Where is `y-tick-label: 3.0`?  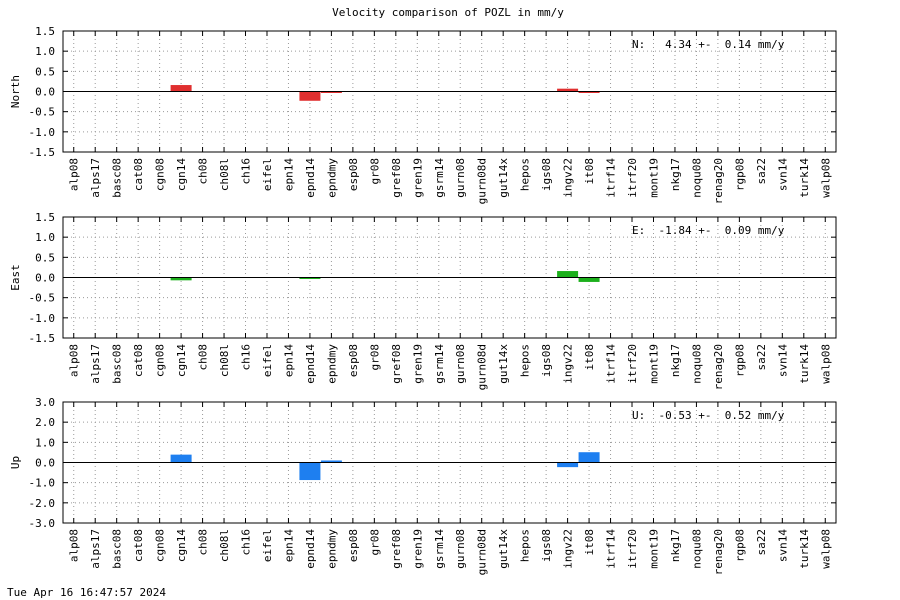 y-tick-label: 3.0 is located at coordinates (45, 402).